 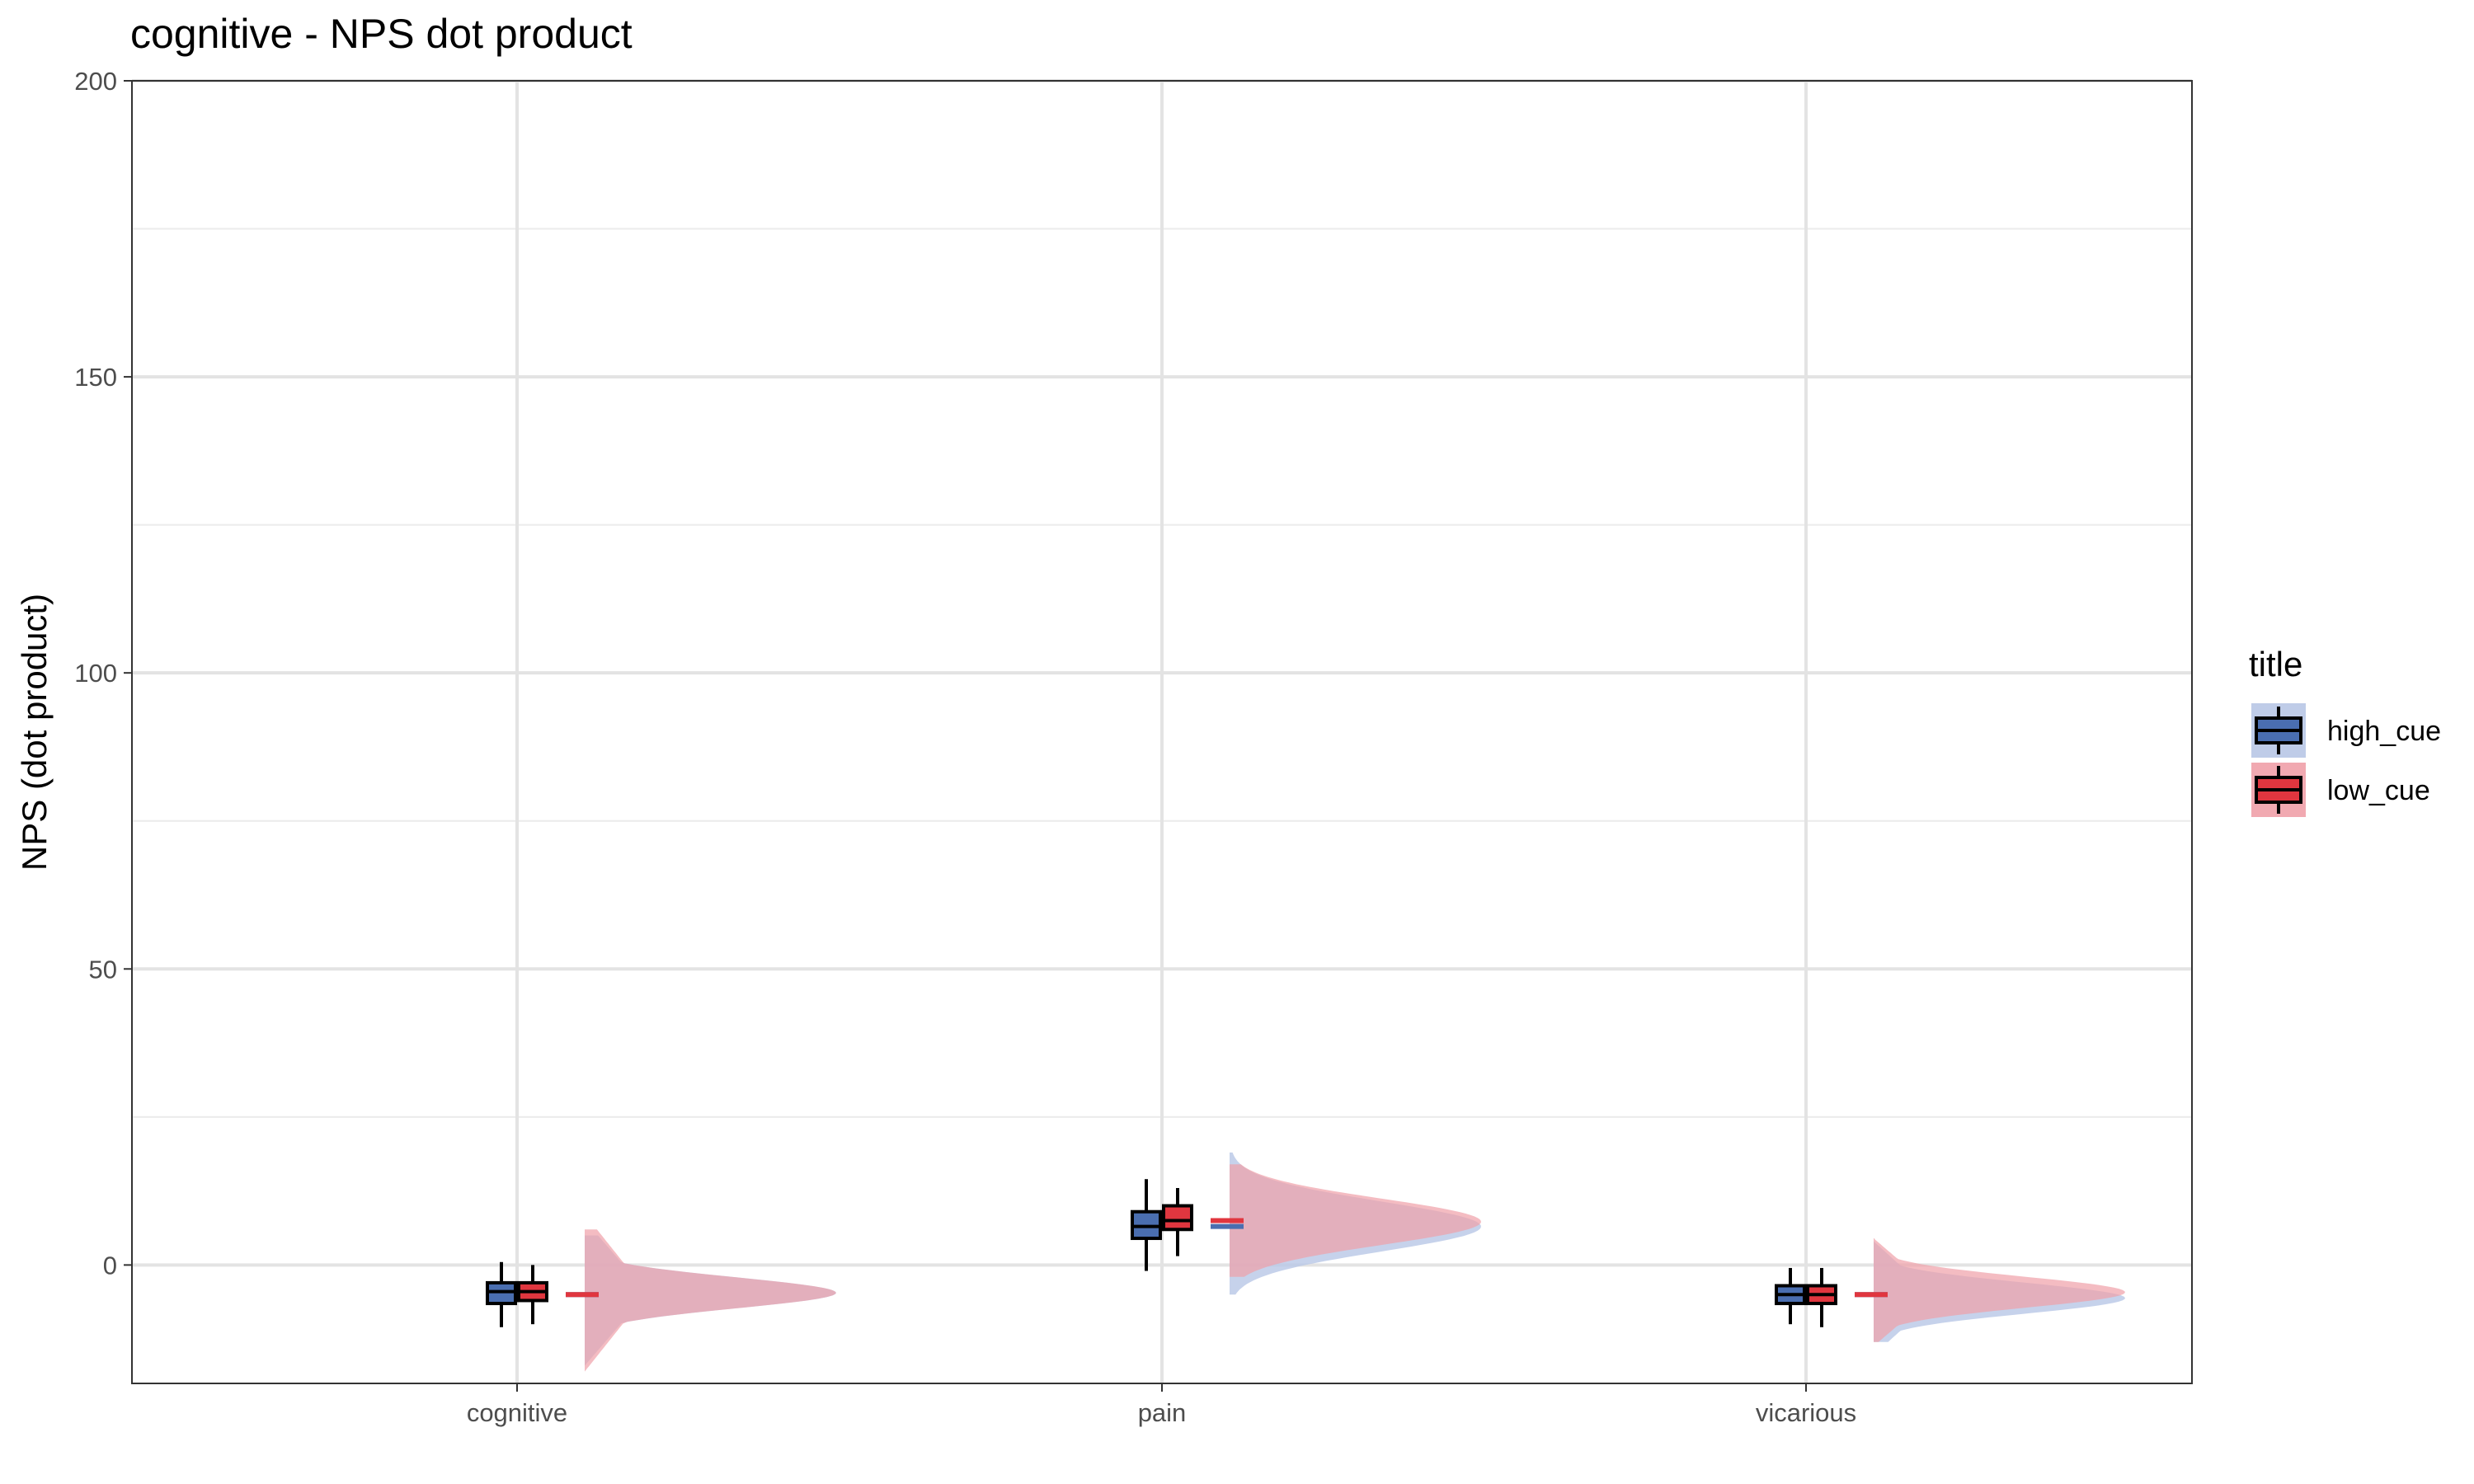 I want to click on legend: title high_cue low_cue, so click(x=2345, y=731).